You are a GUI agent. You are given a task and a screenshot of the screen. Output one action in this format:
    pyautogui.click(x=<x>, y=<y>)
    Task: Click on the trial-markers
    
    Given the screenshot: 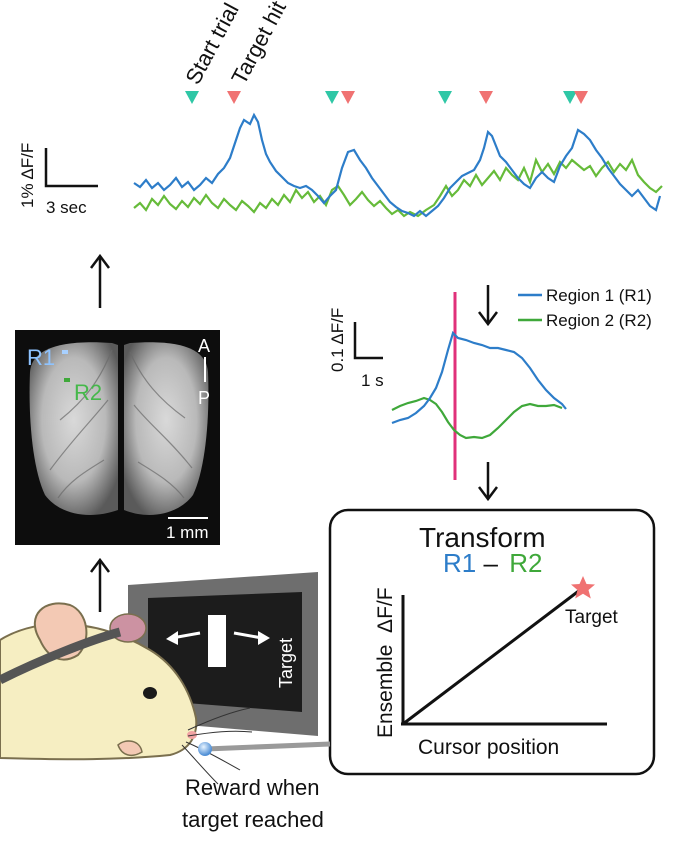 What is the action you would take?
    pyautogui.click(x=386, y=97)
    